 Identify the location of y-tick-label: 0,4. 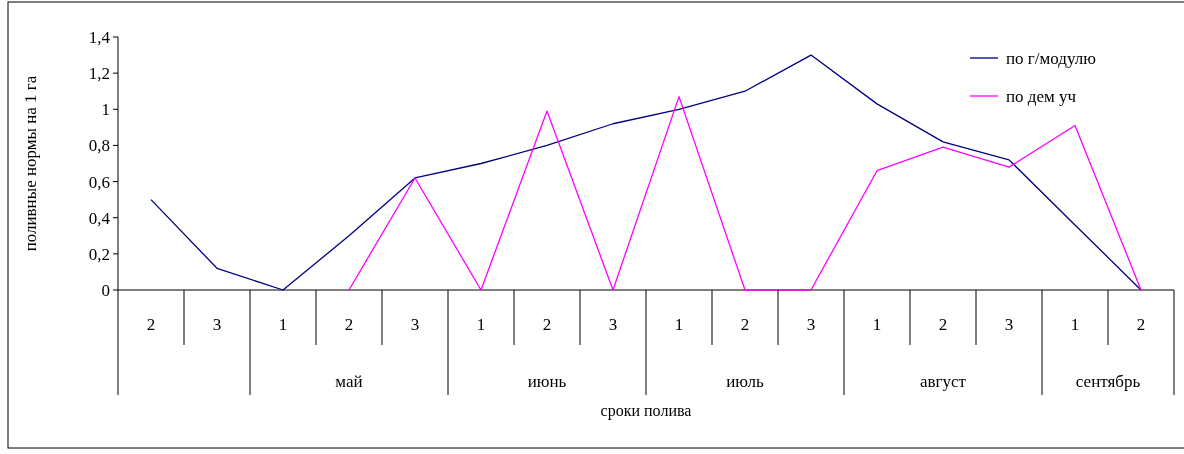
(99, 218).